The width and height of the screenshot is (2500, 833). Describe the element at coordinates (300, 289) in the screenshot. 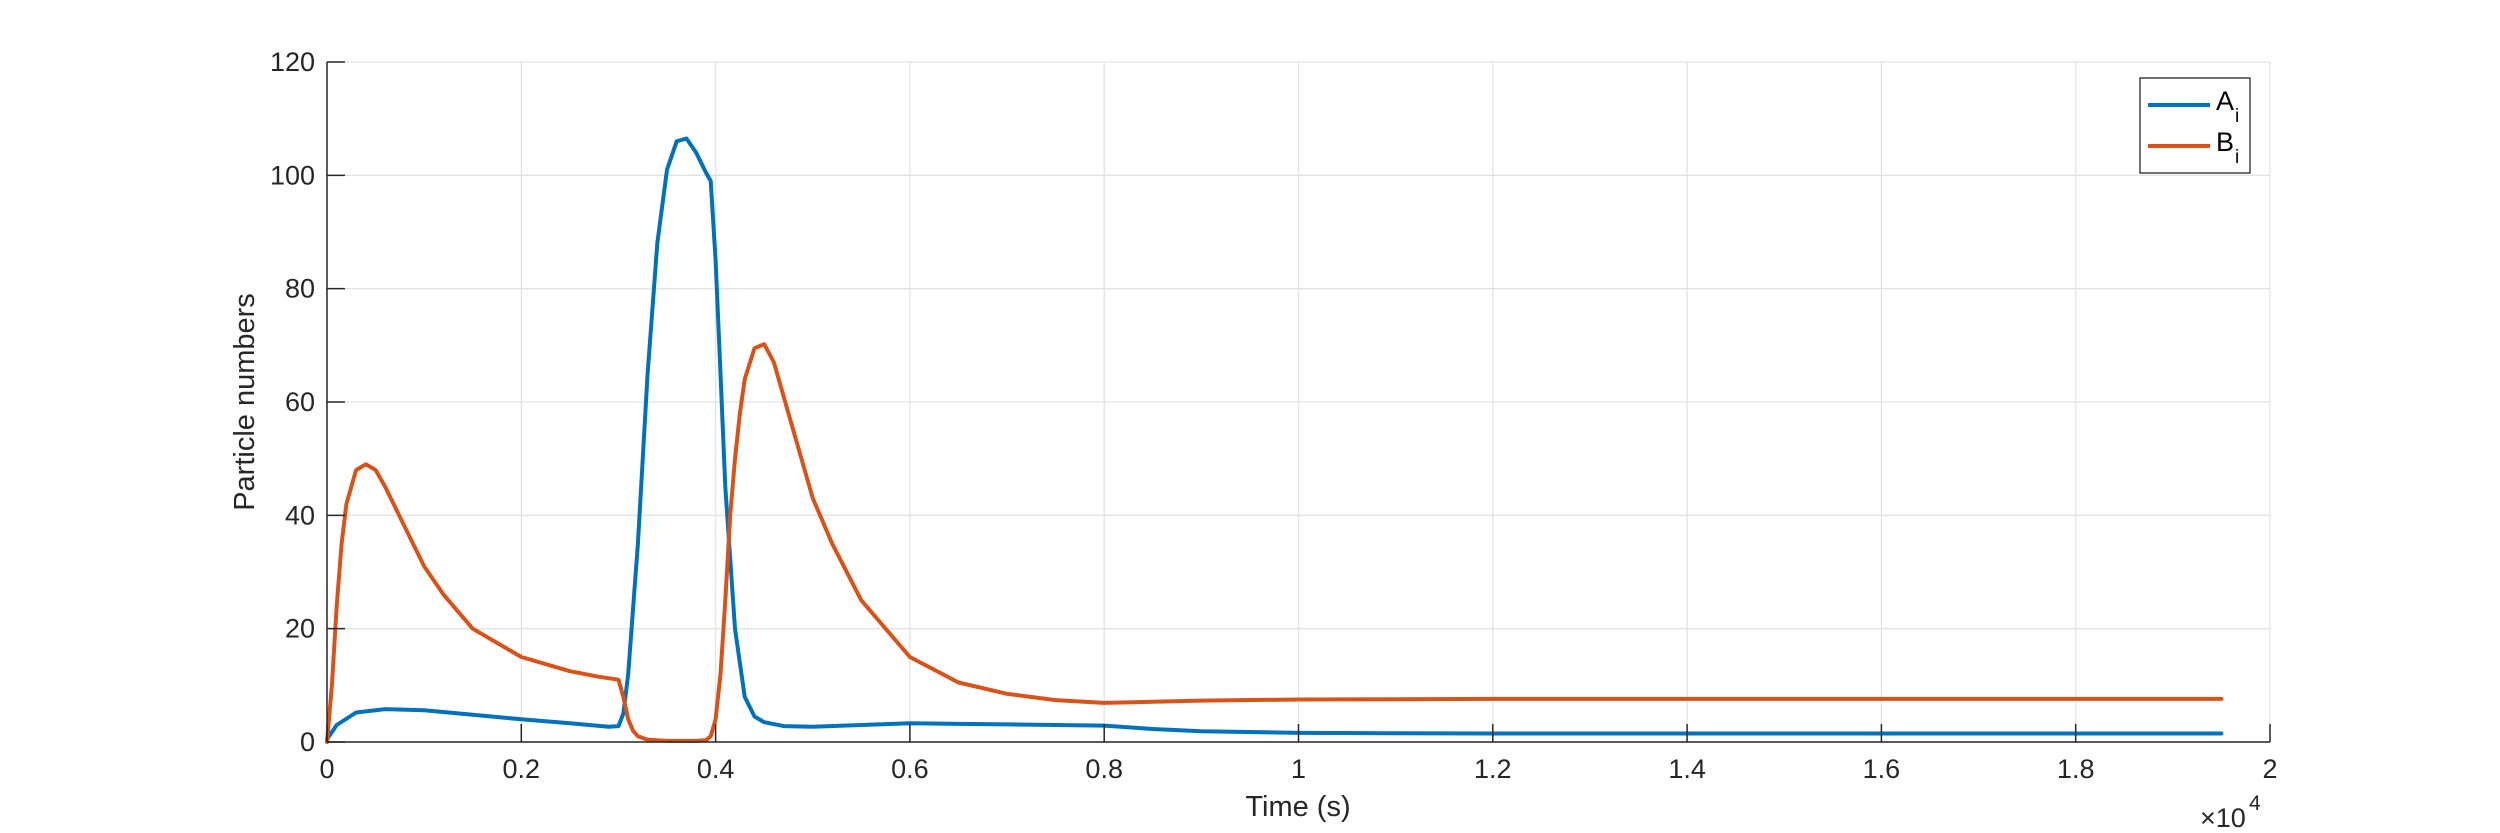

I see `y-tick-label: 80` at that location.